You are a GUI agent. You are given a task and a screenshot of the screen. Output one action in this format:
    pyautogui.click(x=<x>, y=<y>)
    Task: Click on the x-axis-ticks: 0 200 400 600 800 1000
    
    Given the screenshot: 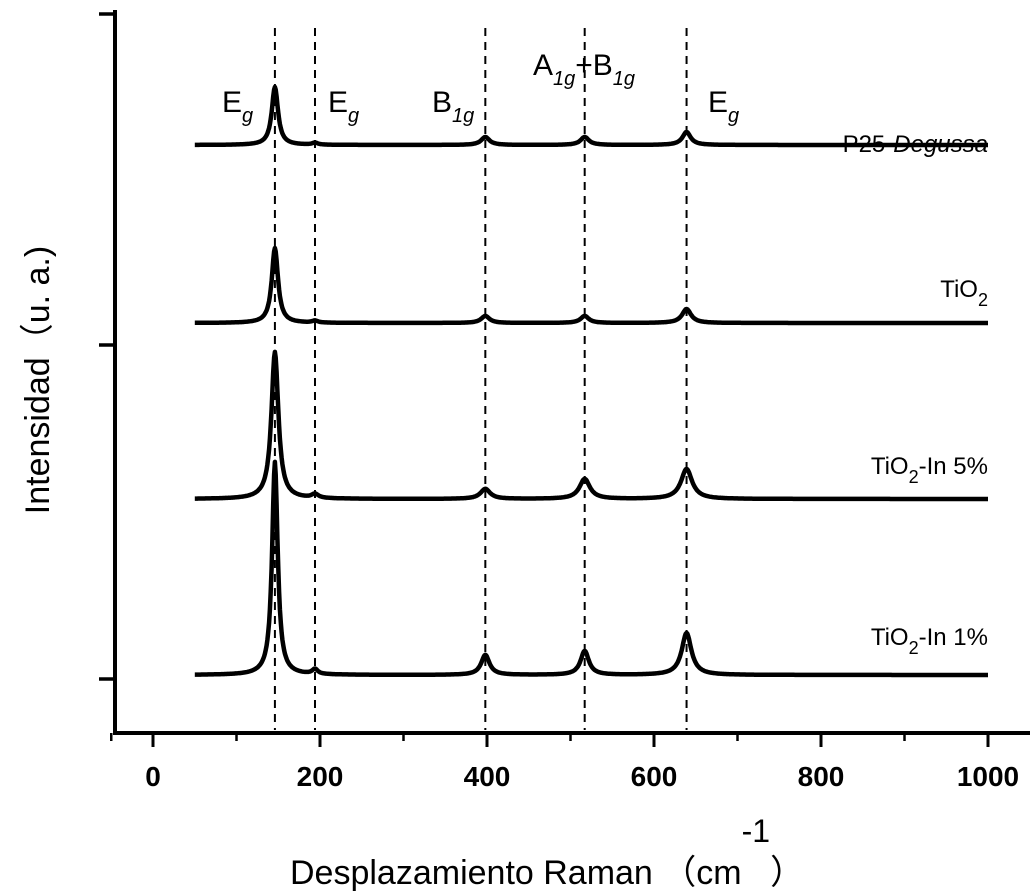 What is the action you would take?
    pyautogui.click(x=564, y=762)
    